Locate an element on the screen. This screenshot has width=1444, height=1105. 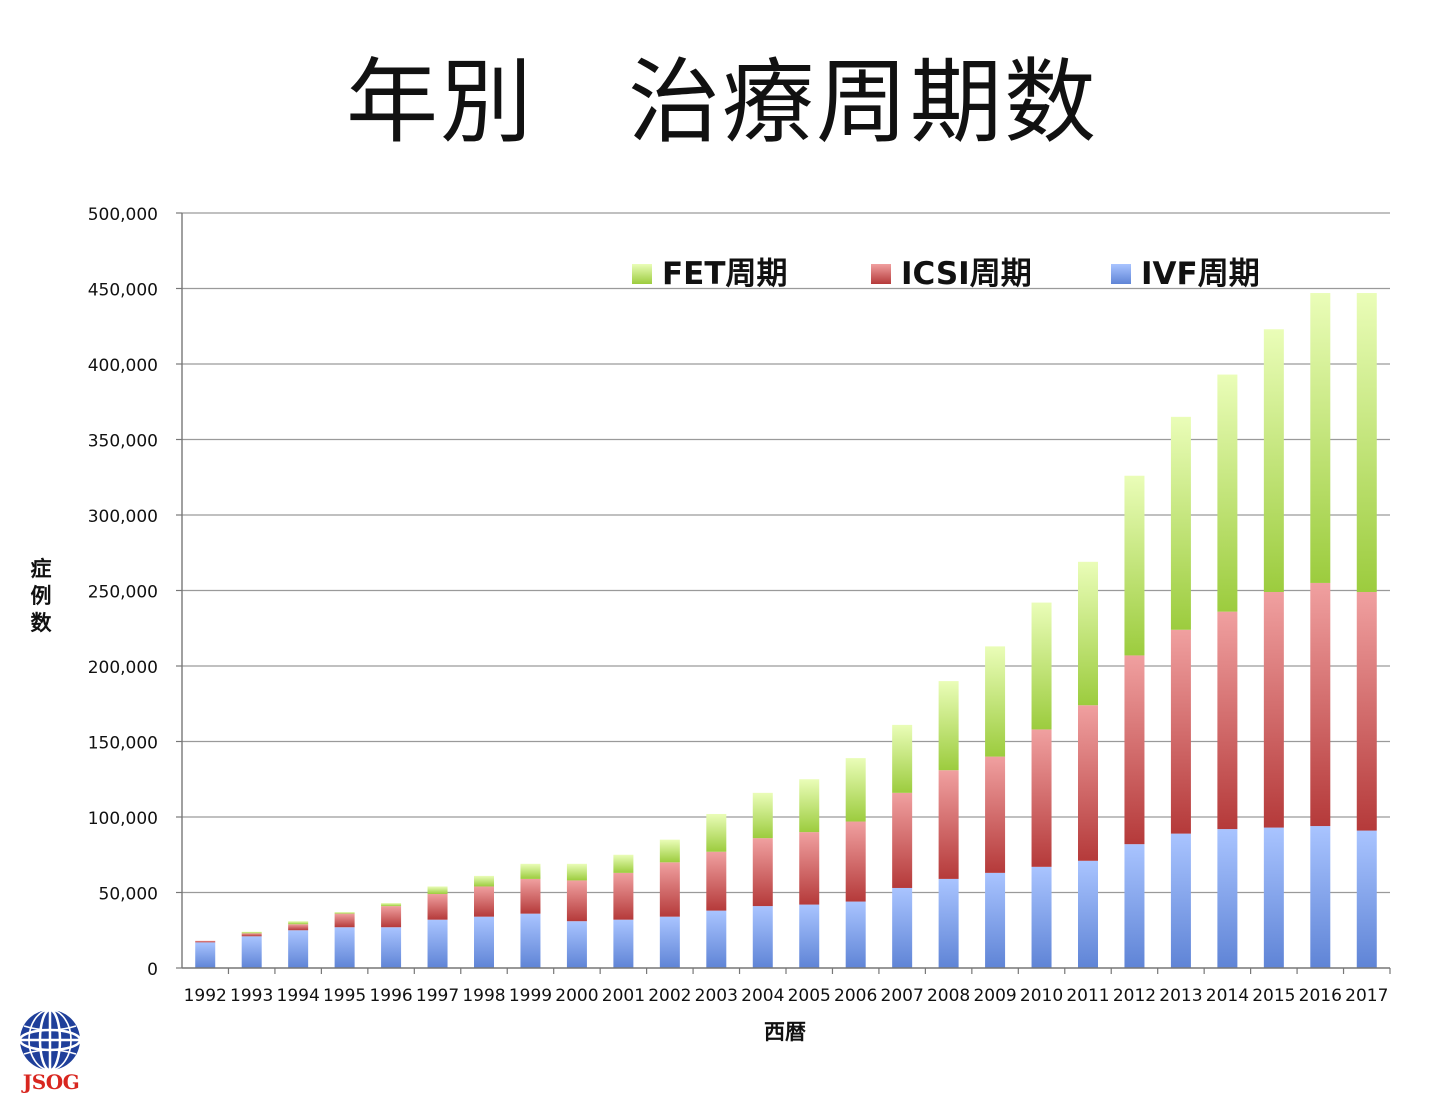
x-tick-label: 2007 is located at coordinates (902, 996).